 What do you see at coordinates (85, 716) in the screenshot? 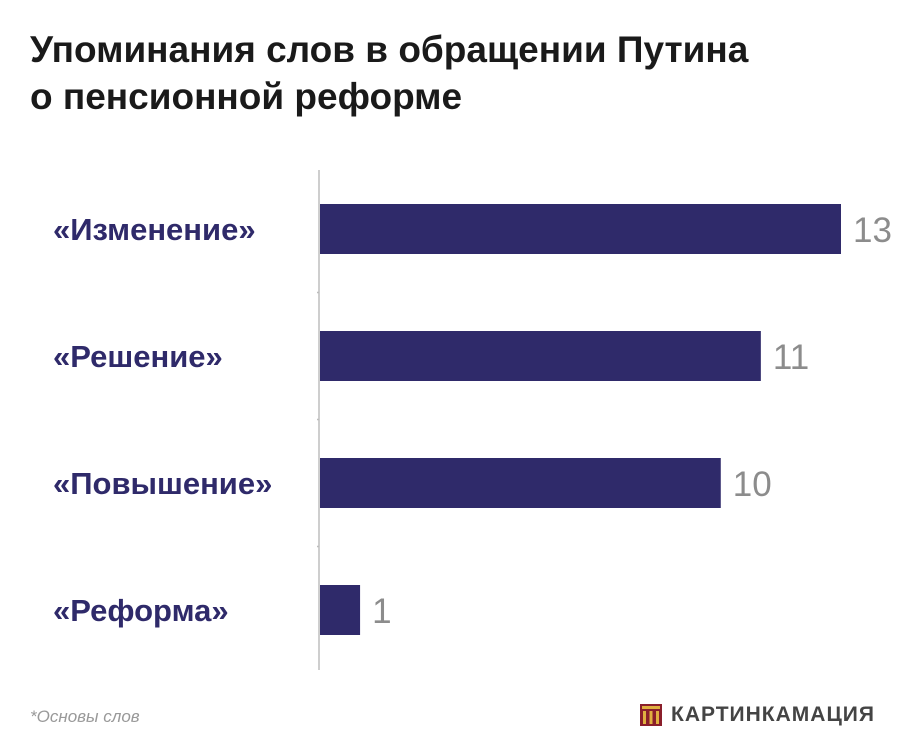
I see `footnote: *Основы слов` at bounding box center [85, 716].